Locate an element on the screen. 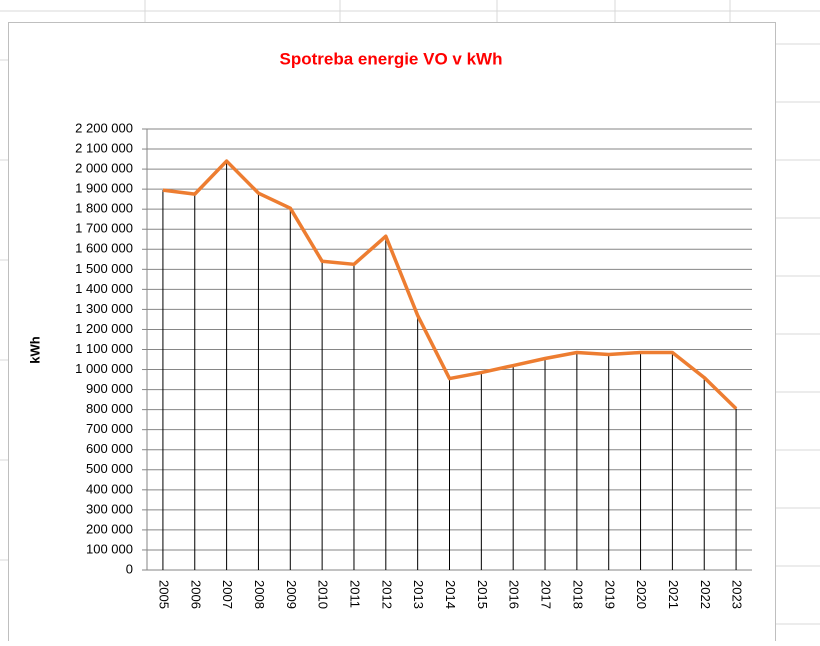 This screenshot has width=820, height=646. y-tick-label: 1 400 000 is located at coordinates (104, 288).